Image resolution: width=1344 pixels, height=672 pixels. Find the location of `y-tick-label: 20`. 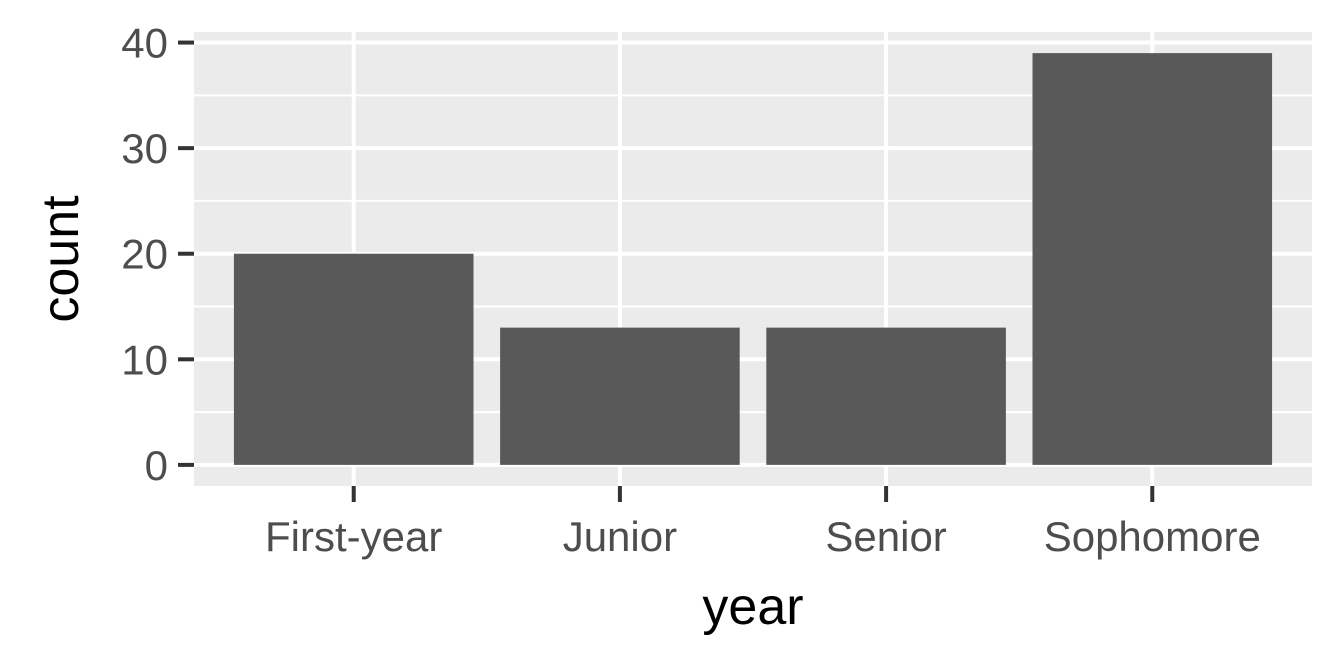

y-tick-label: 20 is located at coordinates (144, 254).